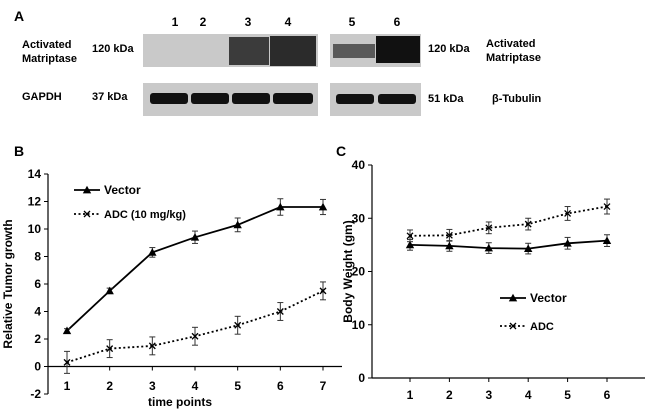 This screenshot has height=410, width=650. What do you see at coordinates (248, 22) in the screenshot?
I see `lane-number-3: 3` at bounding box center [248, 22].